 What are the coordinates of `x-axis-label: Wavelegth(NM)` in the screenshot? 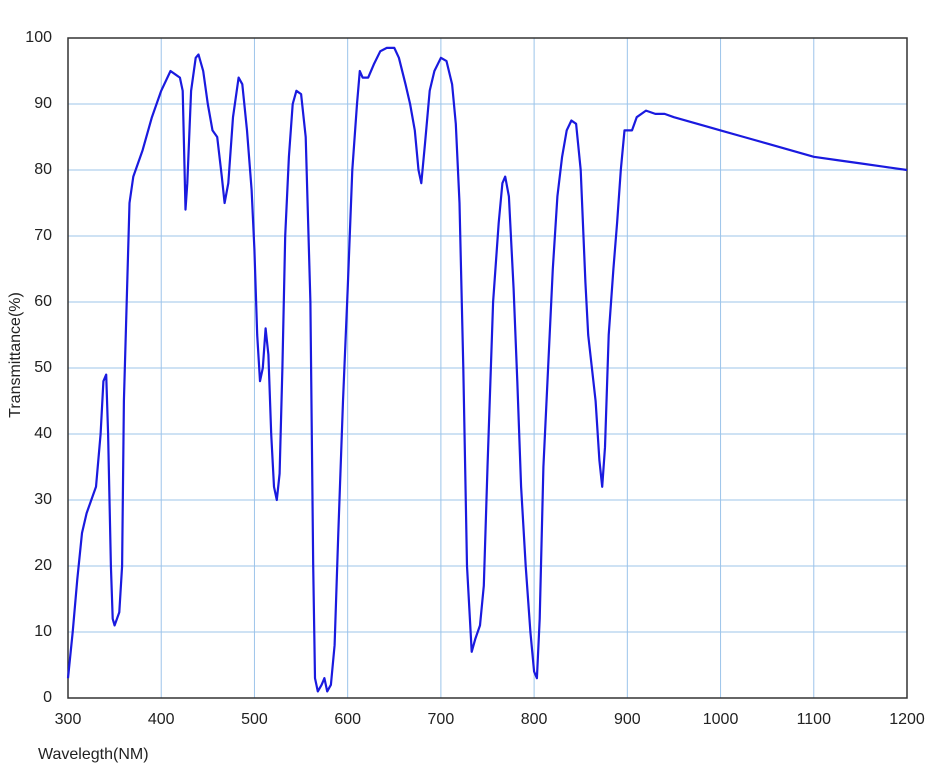 It's located at (93, 754).